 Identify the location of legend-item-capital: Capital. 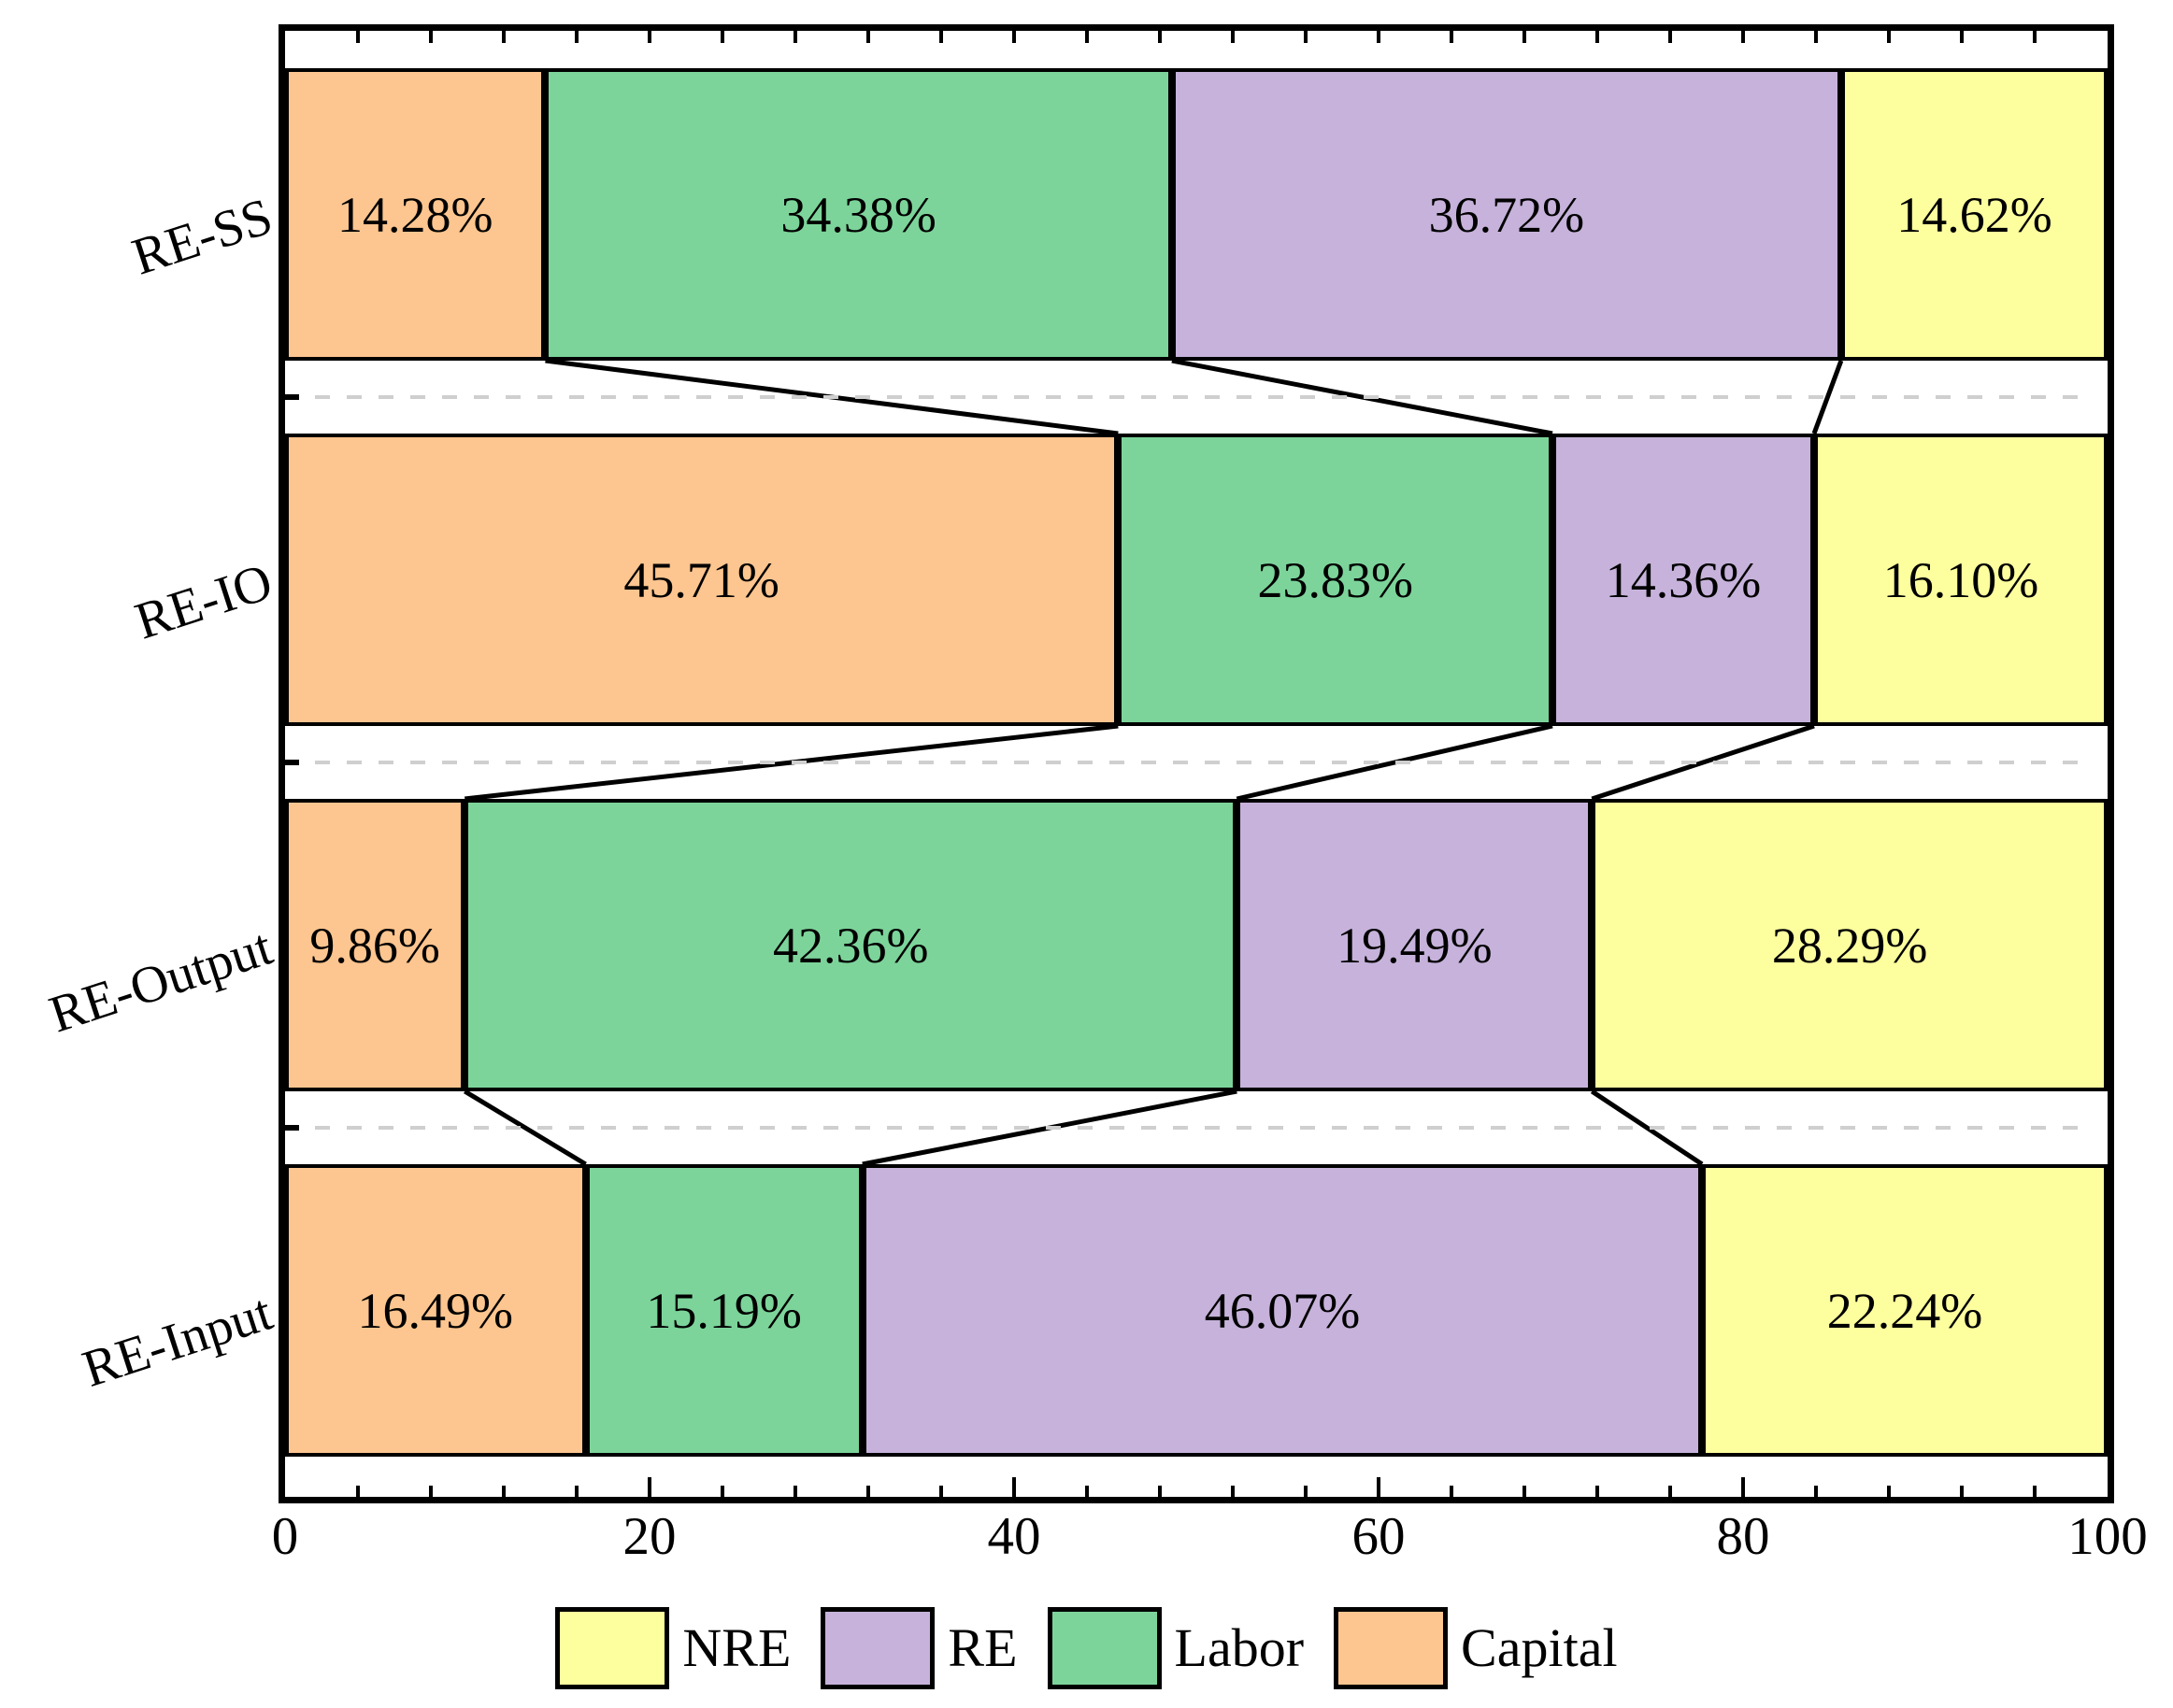
(1476, 1648).